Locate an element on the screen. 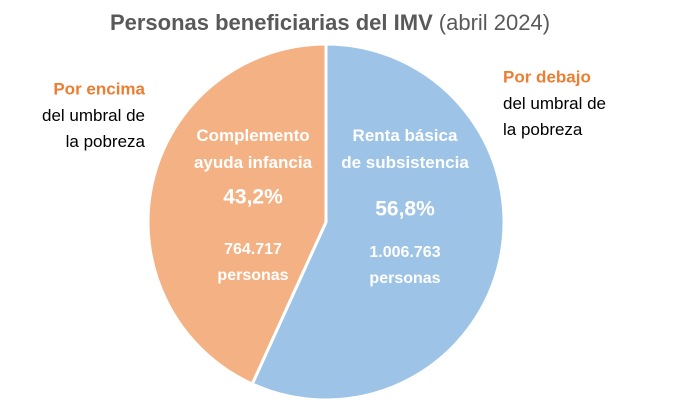  chart-title: Personas beneficiarias del IMV is located at coordinates (271, 22).